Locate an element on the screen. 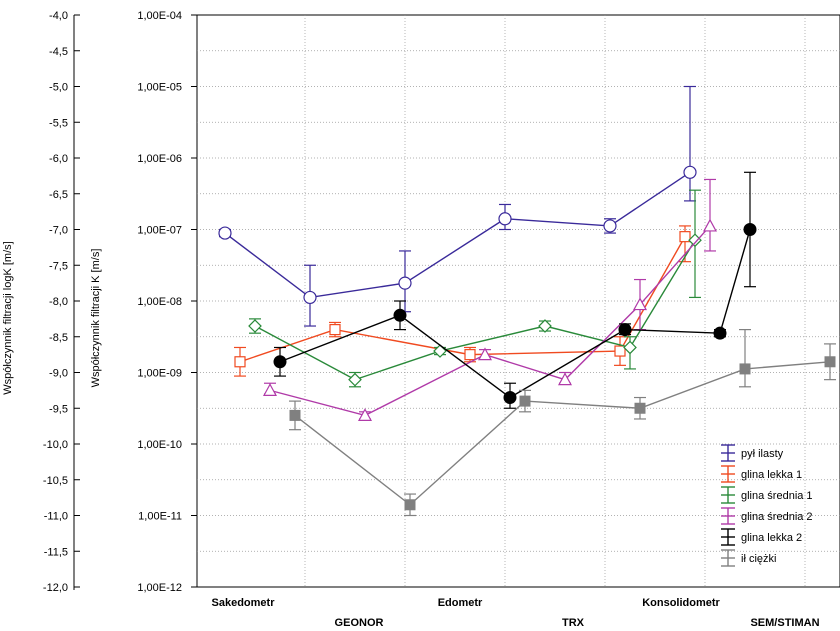 The width and height of the screenshot is (840, 631). legend-item: glina średnia 2 is located at coordinates (767, 516).